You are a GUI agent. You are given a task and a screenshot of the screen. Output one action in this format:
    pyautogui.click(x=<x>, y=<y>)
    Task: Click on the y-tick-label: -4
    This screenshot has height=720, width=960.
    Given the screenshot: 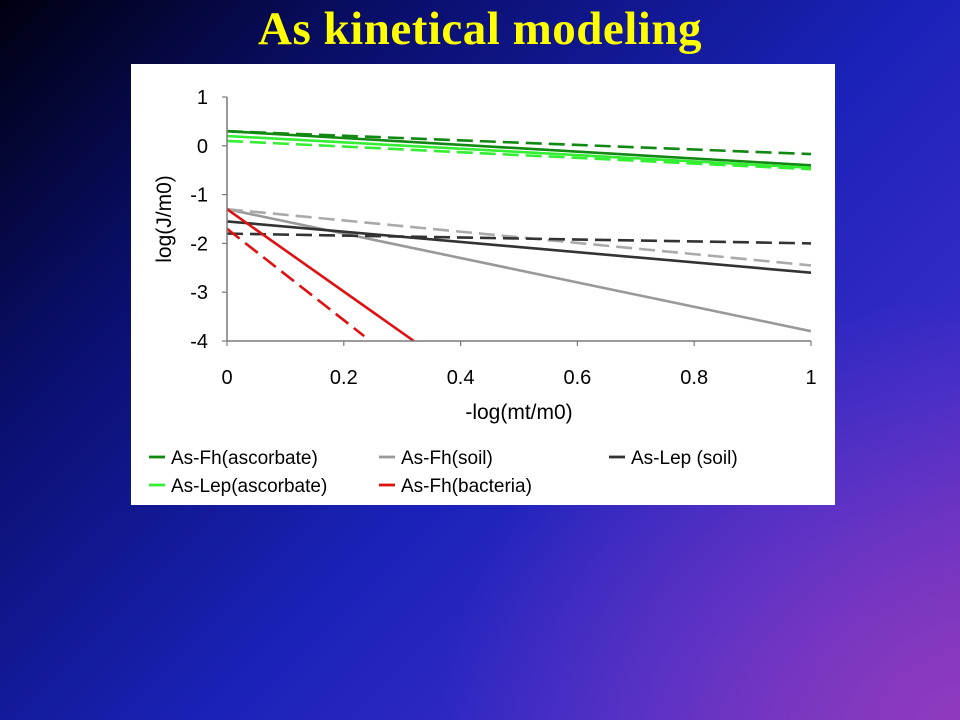 What is the action you would take?
    pyautogui.click(x=199, y=342)
    